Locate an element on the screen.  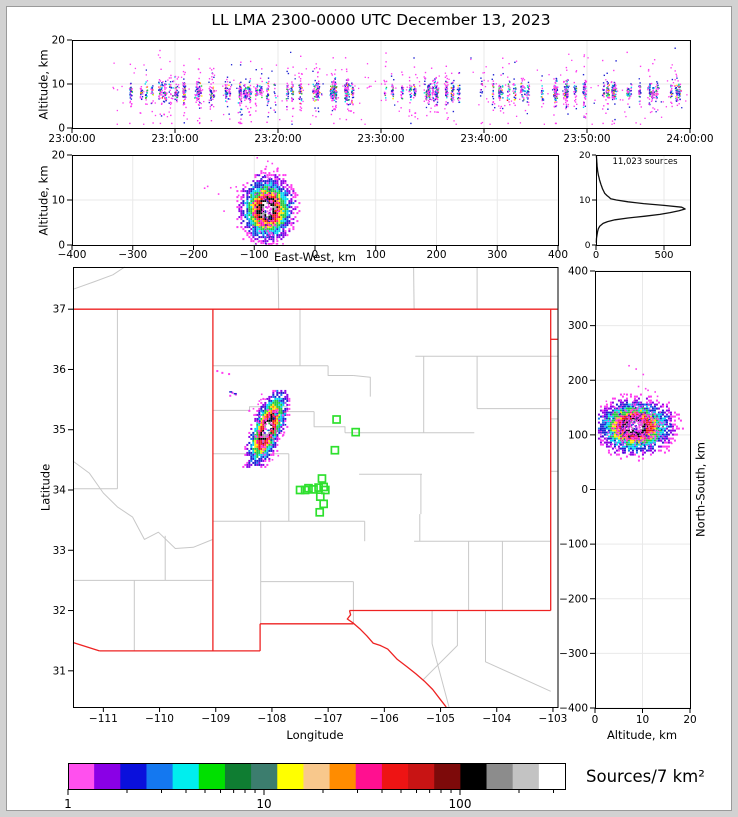
time-xtick-label: 23:20:00 is located at coordinates (277, 139).